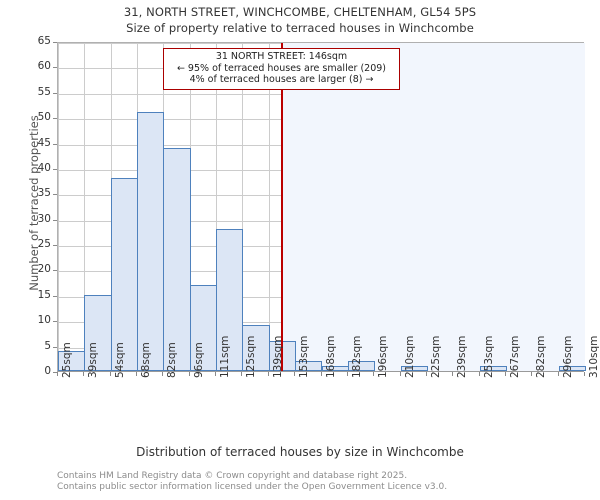  I want to click on annotation-line-3: 4% of terraced houses are larger (8) →, so click(281, 79).